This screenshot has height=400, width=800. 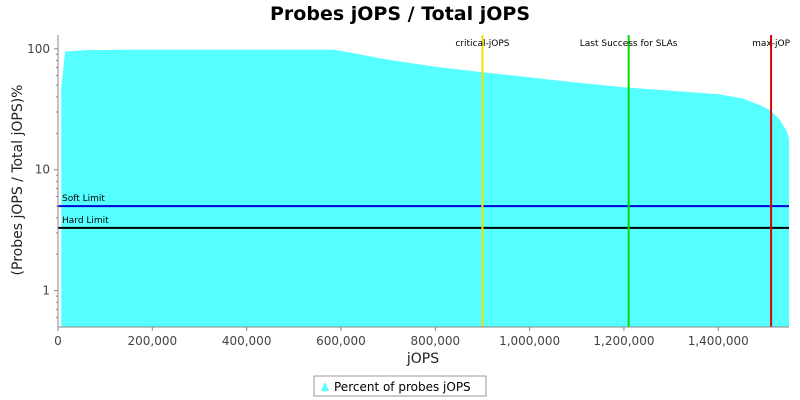 I want to click on y-tick-label-1: 10, so click(x=42, y=170).